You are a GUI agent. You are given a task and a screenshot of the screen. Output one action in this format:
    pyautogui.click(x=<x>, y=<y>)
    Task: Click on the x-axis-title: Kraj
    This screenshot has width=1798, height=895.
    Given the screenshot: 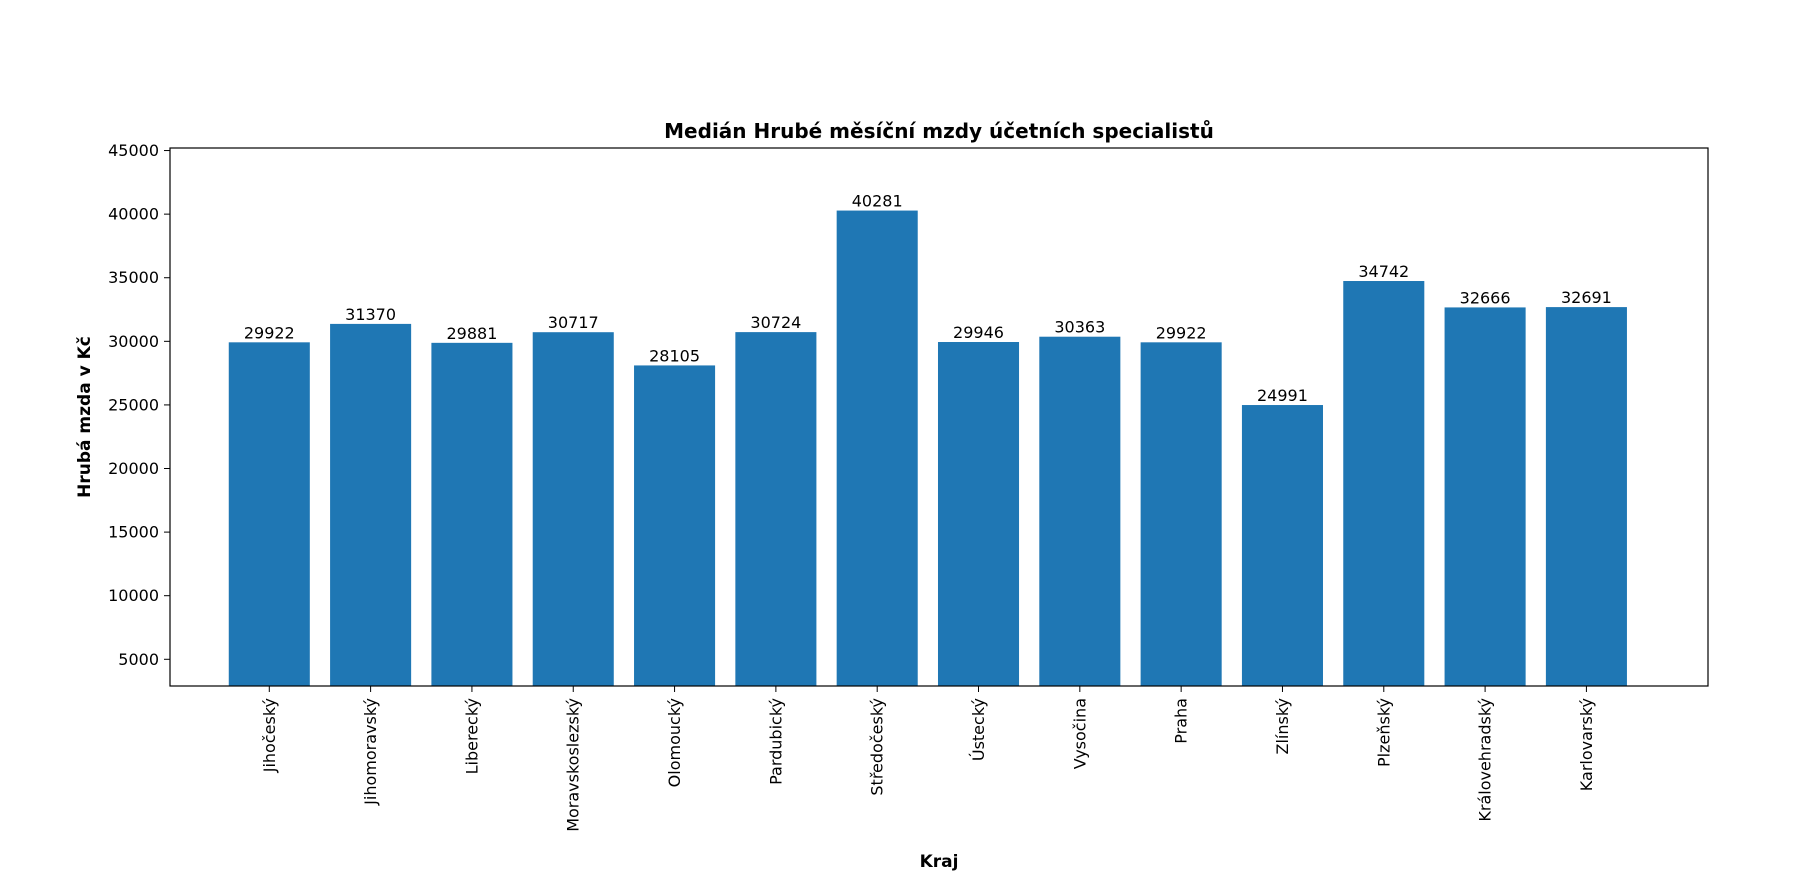 What is the action you would take?
    pyautogui.click(x=939, y=862)
    